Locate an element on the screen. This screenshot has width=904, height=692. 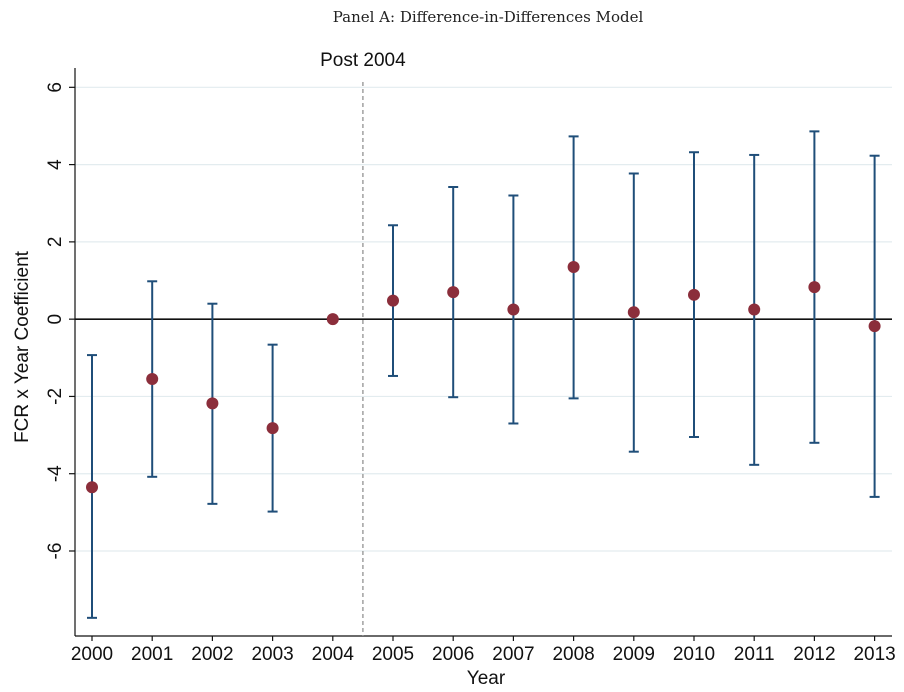
x-tick-label: 2011 is located at coordinates (754, 654).